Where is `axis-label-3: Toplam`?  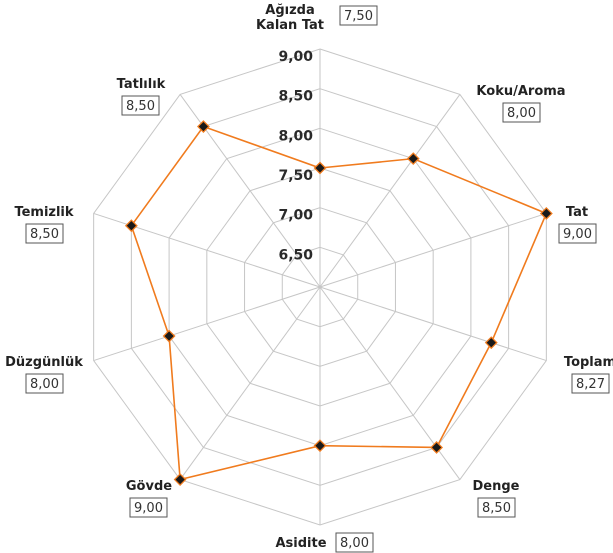 axis-label-3: Toplam is located at coordinates (588, 362).